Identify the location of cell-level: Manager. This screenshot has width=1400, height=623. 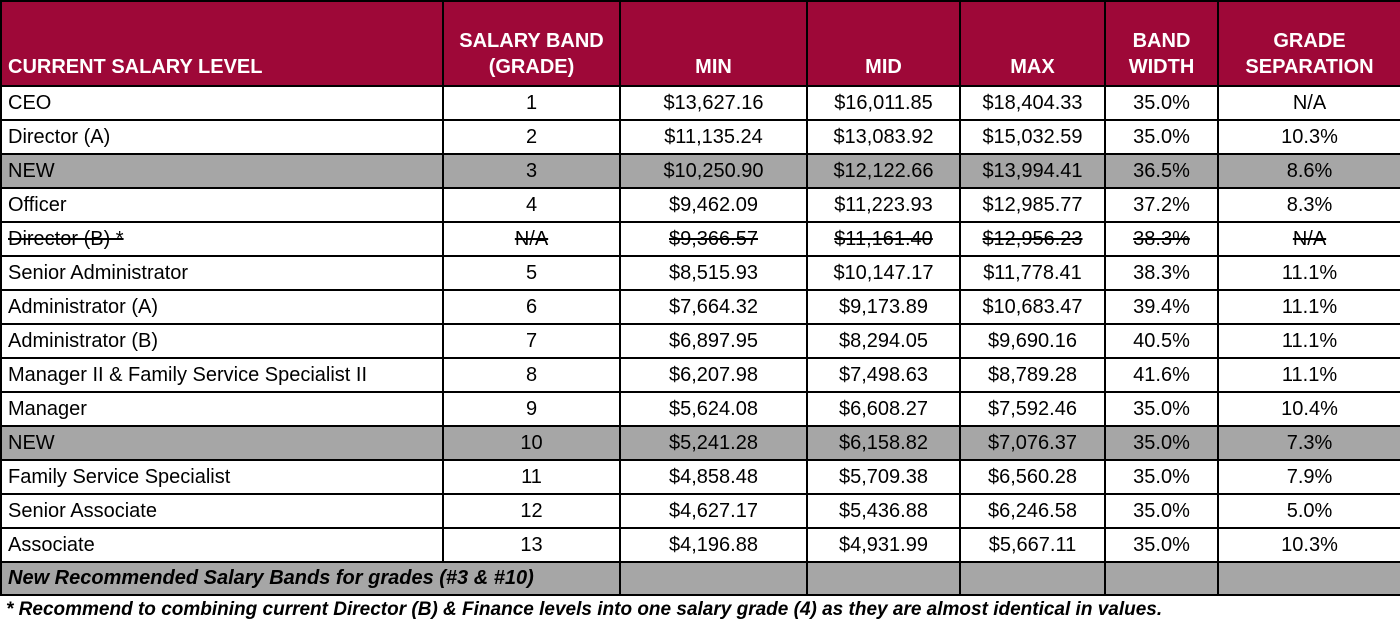
(222, 409).